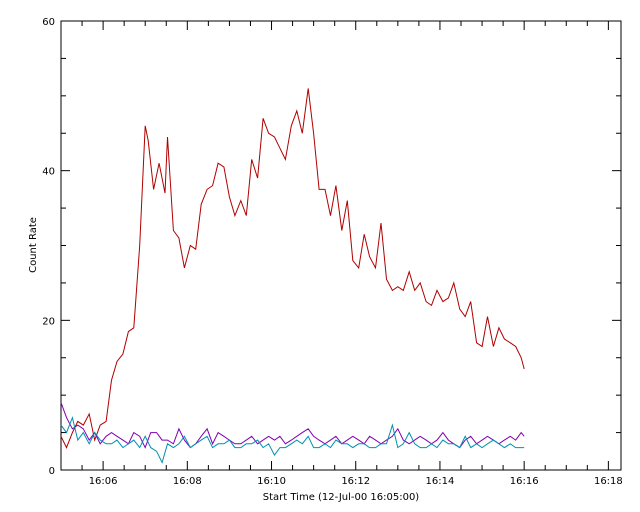 This screenshot has height=512, width=640. I want to click on x-tick-label: 16:06, so click(103, 481).